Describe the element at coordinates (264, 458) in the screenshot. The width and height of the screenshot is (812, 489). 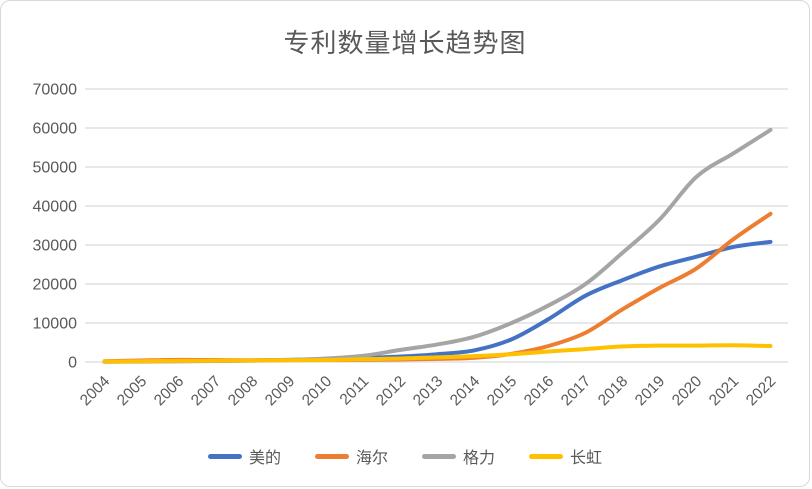
I see `legend-label: 美的` at that location.